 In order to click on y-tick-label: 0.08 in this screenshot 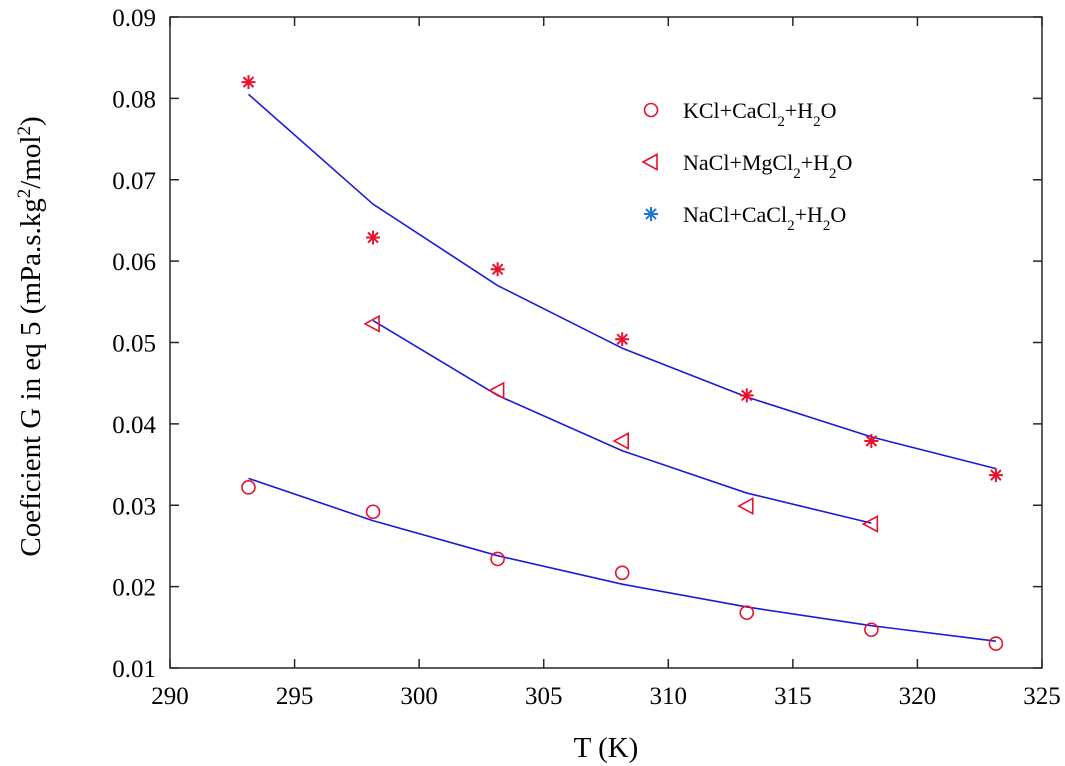, I will do `click(134, 99)`.